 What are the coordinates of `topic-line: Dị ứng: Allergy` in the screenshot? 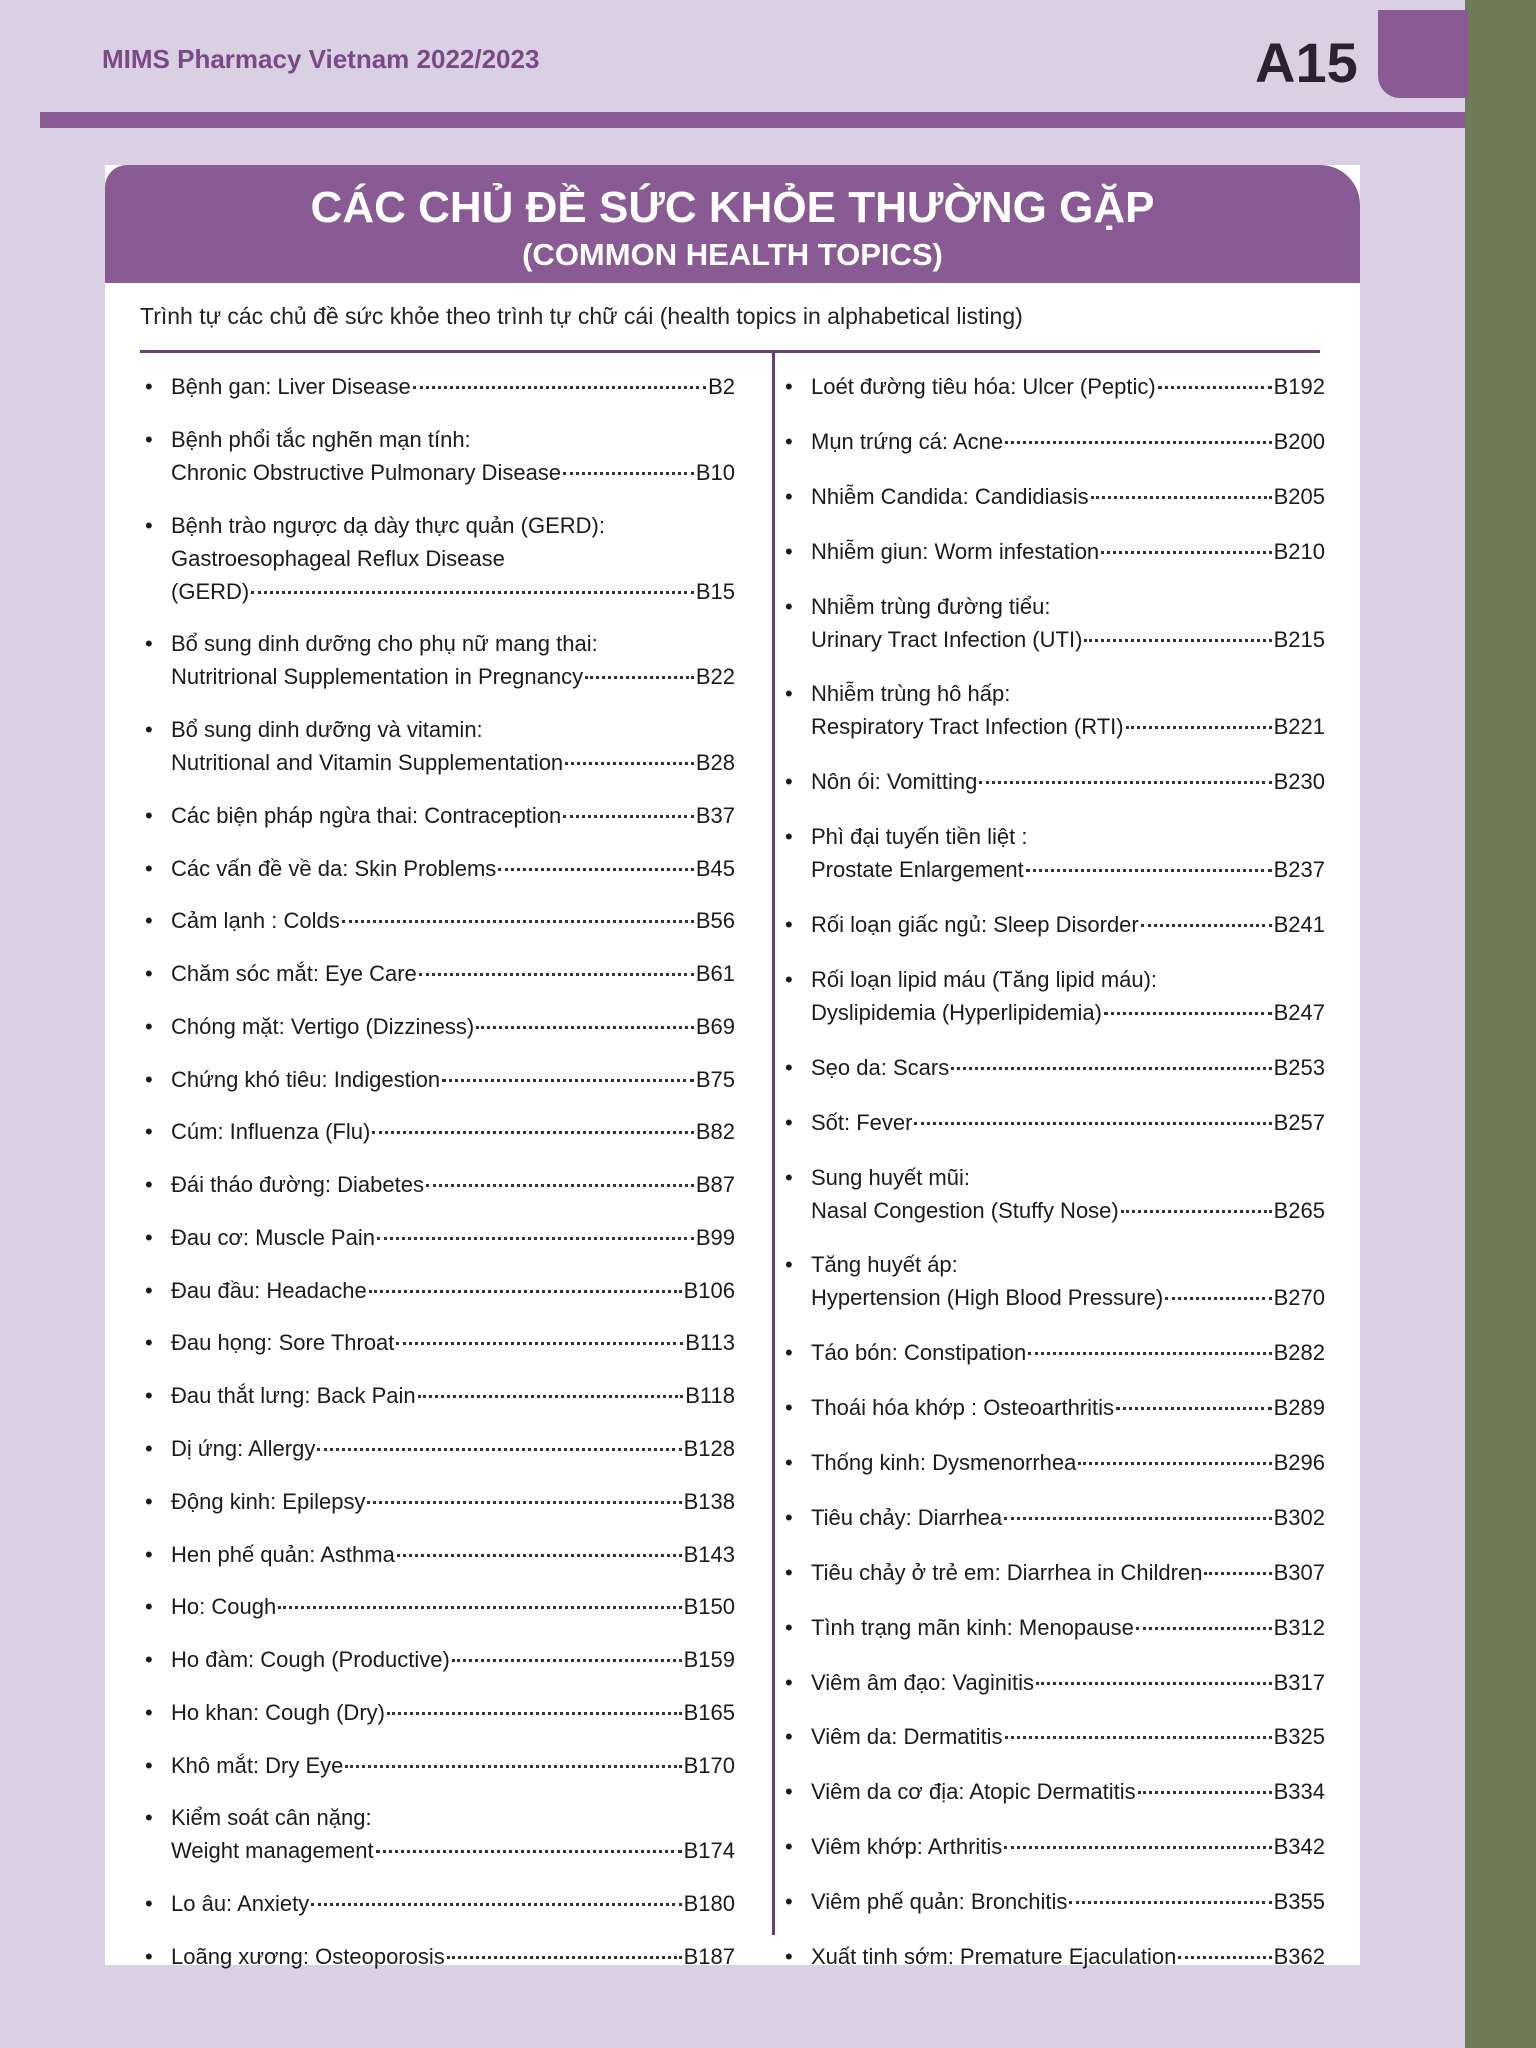 It's located at (243, 1449).